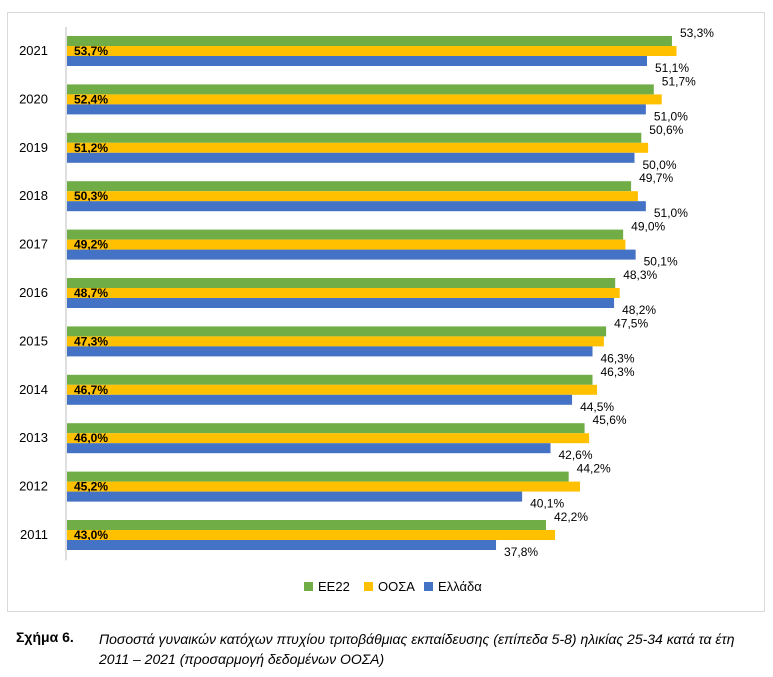 This screenshot has width=773, height=677. Describe the element at coordinates (33, 50) in the screenshot. I see `year-label: 2021` at that location.